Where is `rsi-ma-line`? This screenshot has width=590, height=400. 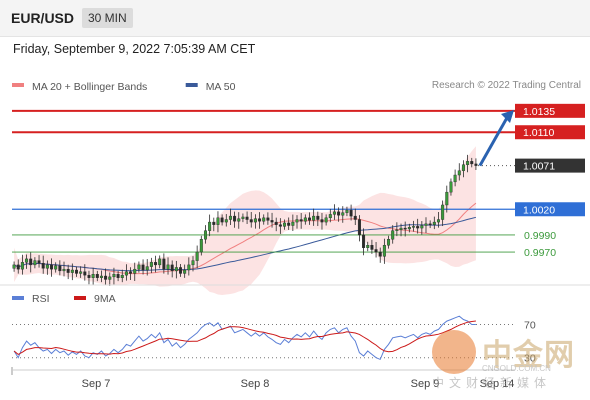 rsi-ma-line is located at coordinates (244, 337).